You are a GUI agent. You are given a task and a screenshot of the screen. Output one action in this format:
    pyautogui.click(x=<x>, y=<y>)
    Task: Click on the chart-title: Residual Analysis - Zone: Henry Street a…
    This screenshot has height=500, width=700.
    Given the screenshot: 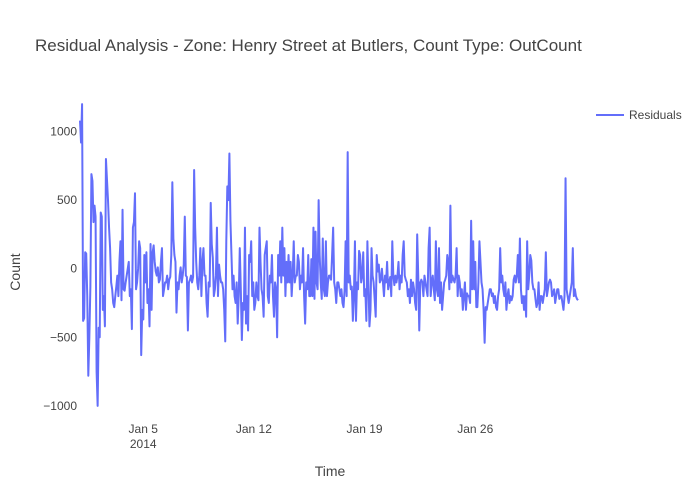 What is the action you would take?
    pyautogui.click(x=308, y=45)
    